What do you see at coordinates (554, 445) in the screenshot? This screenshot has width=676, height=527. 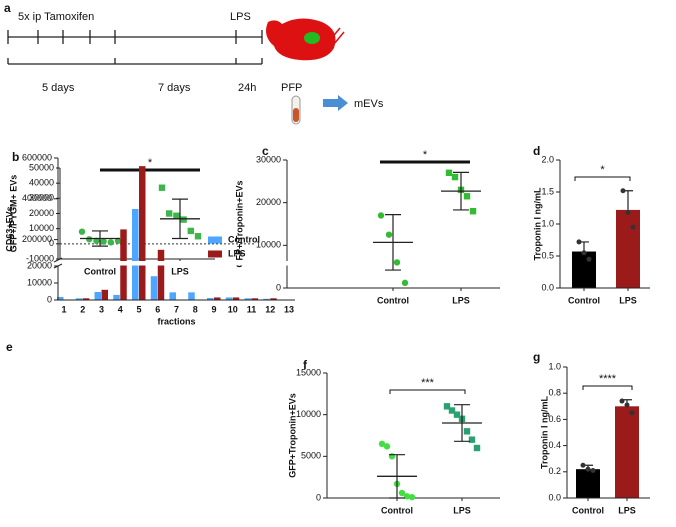 I see `y-tick-label: 0.4` at bounding box center [554, 445].